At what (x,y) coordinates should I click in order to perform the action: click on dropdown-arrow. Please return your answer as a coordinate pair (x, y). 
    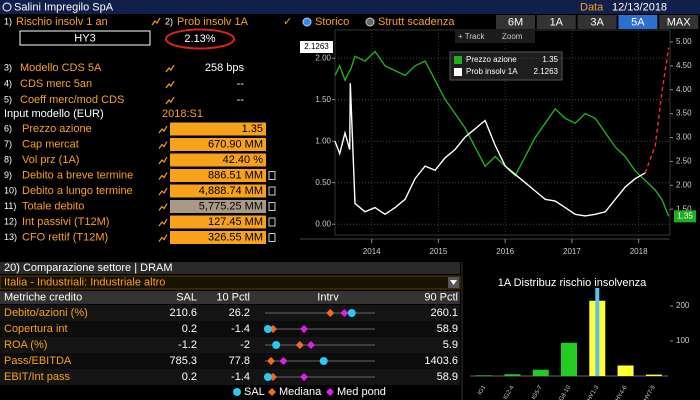
    Looking at the image, I should click on (453, 282).